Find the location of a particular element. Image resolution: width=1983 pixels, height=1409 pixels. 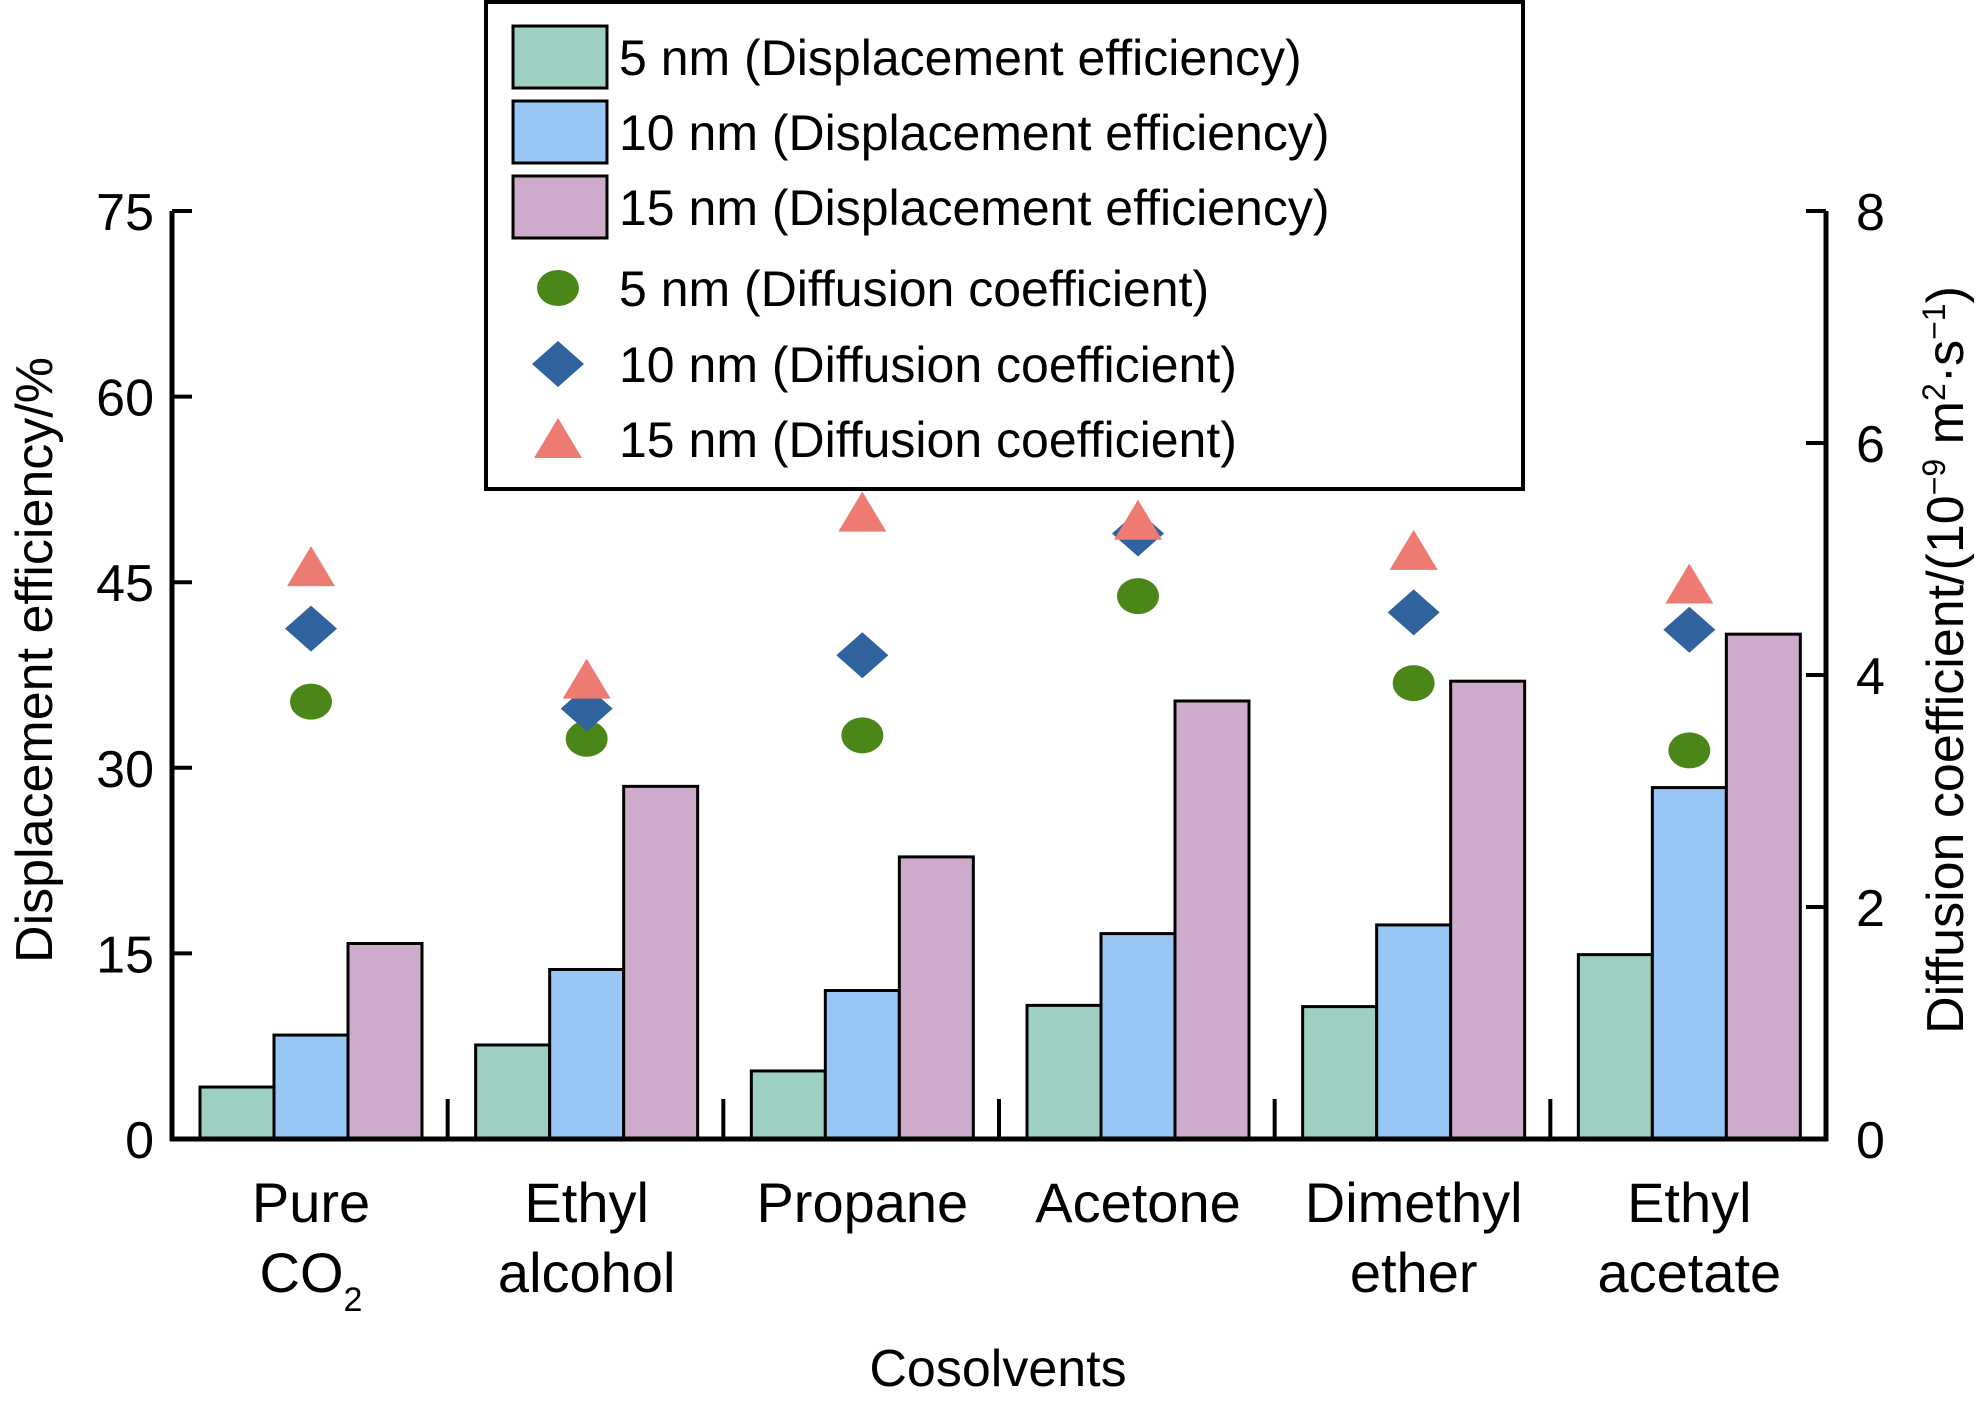

category-label-line2-text: acetate is located at coordinates (1689, 1272).